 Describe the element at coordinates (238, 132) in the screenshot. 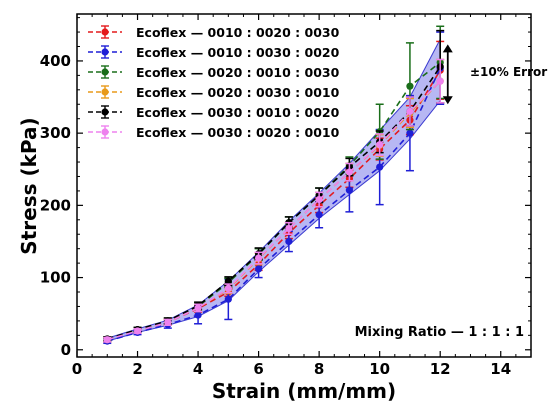

I see `legend-label: Ecoflex — 0030 : 0020 : 0010` at that location.